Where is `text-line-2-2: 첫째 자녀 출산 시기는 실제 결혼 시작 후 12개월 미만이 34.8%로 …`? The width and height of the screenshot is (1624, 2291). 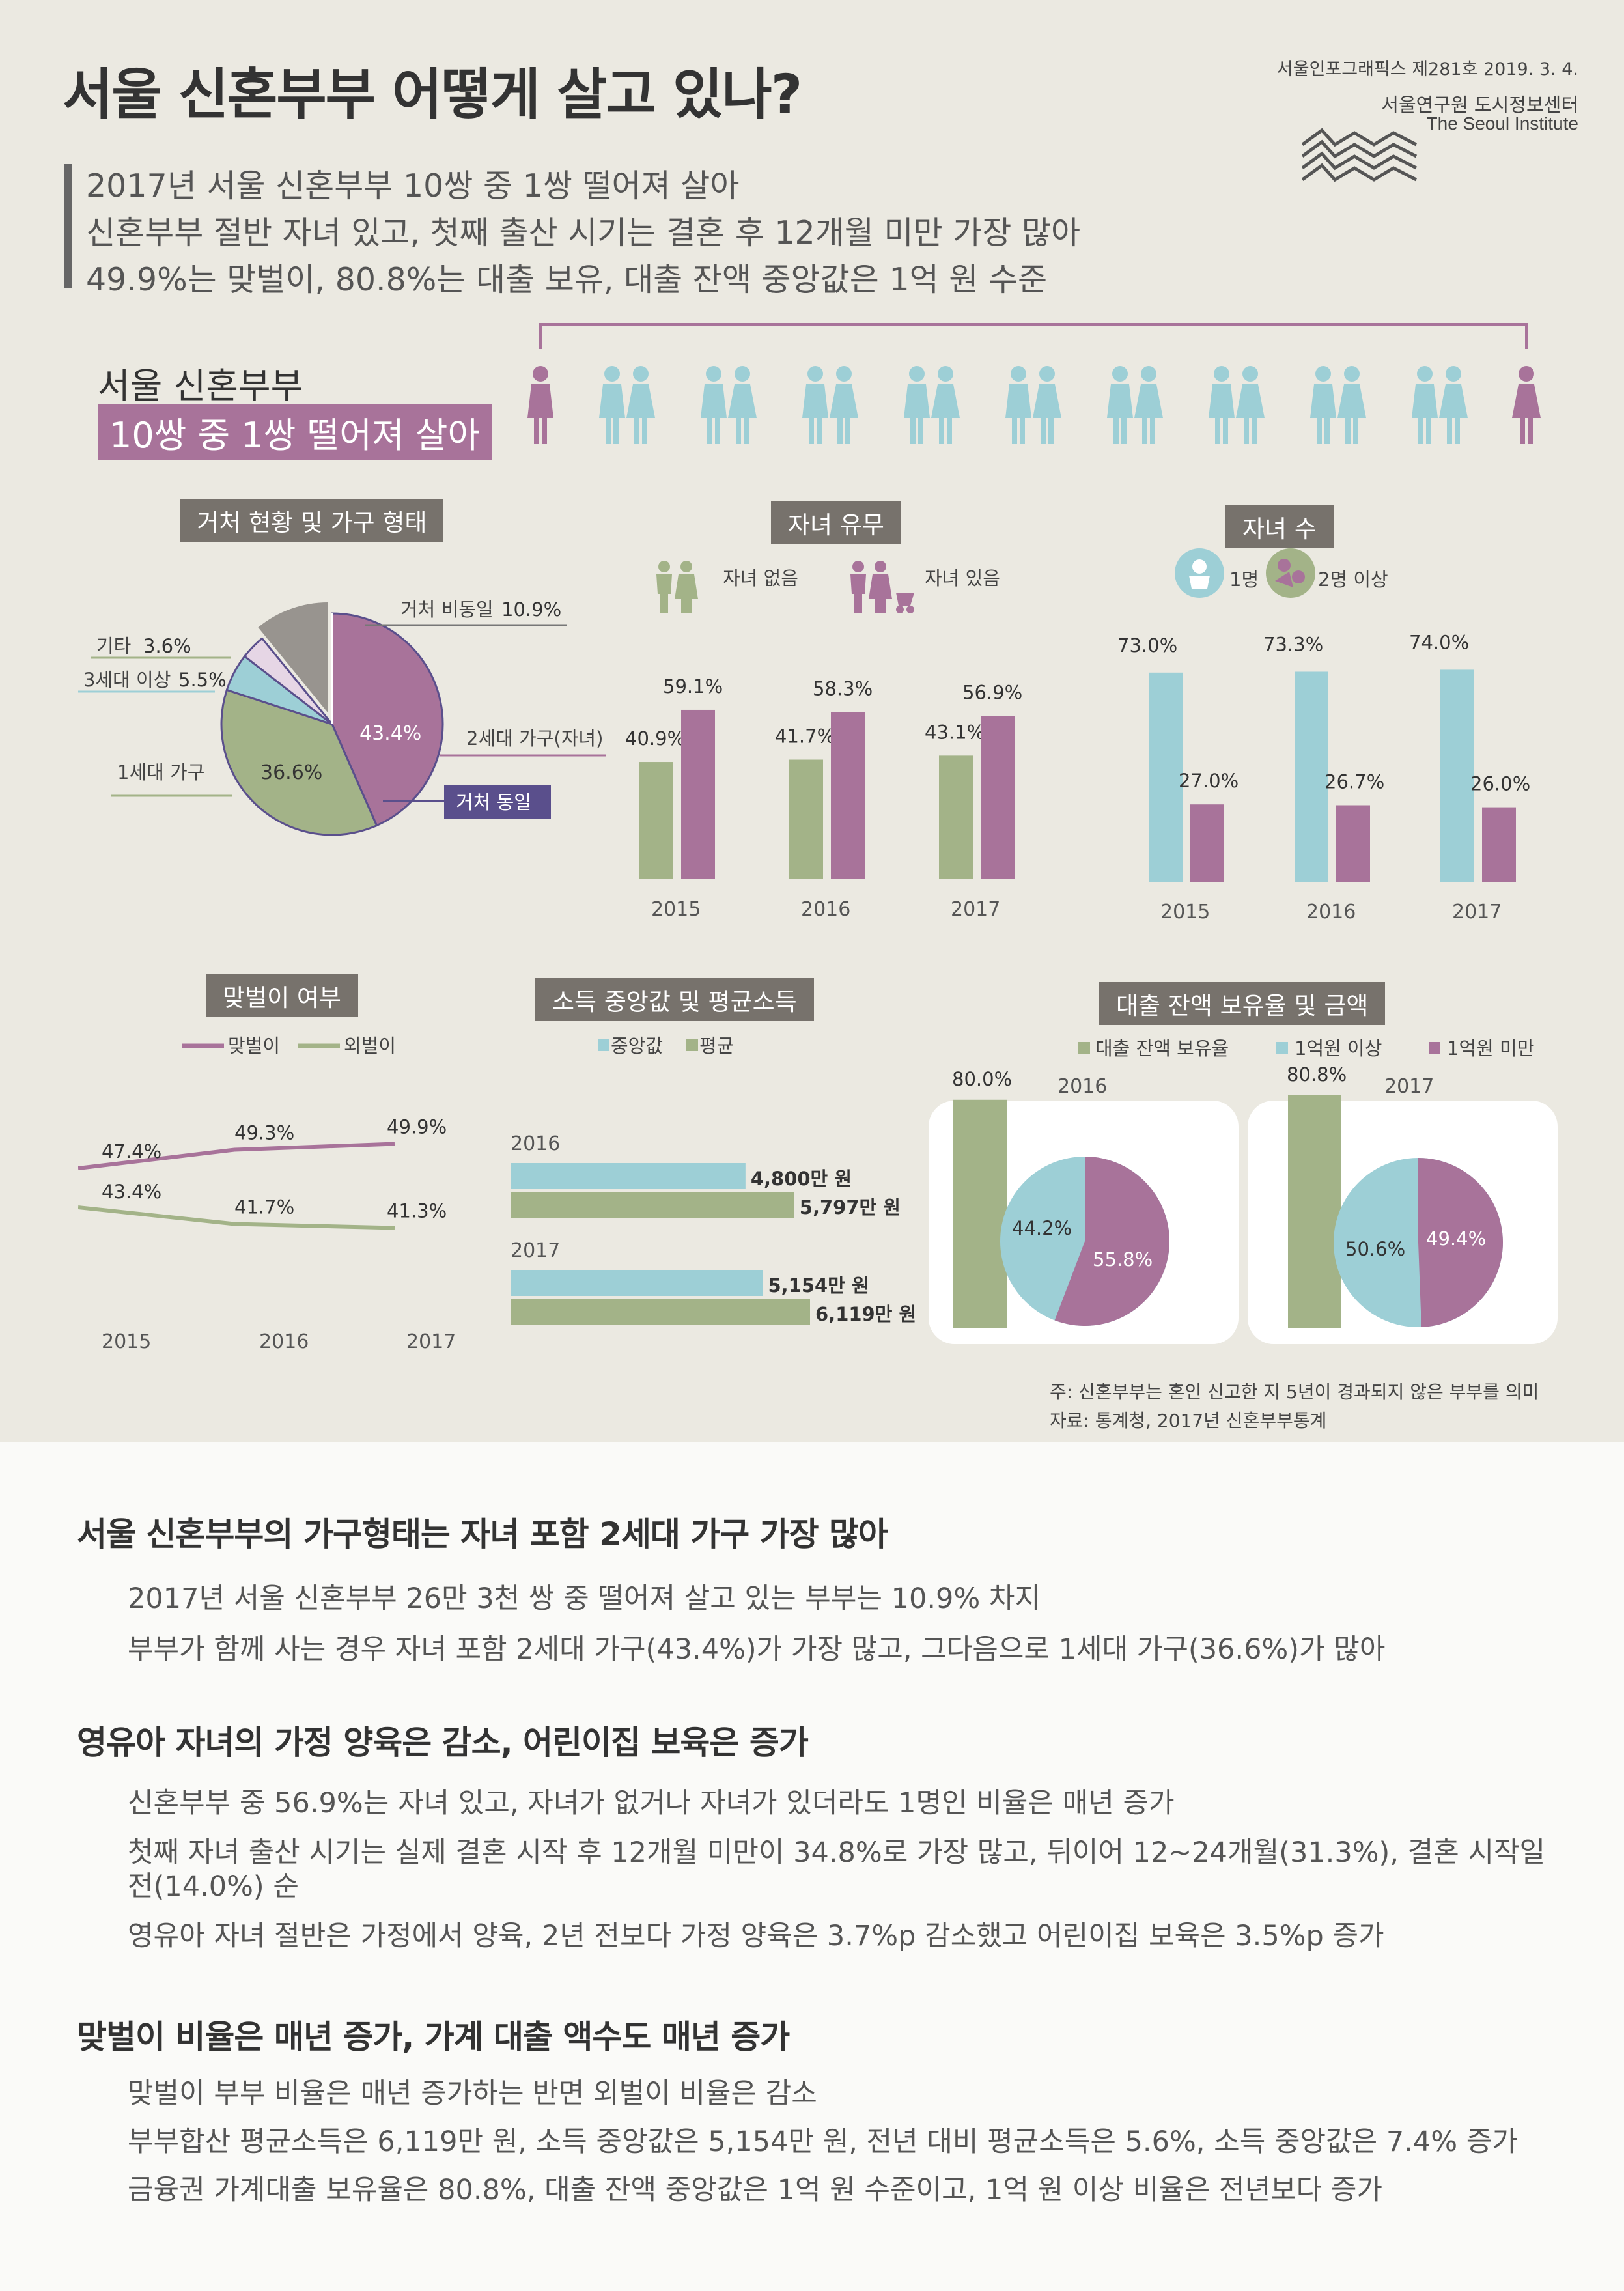
text-line-2-2: 첫째 자녀 출산 시기는 실제 결혼 시작 후 12개월 미만이 34.8%로 … is located at coordinates (837, 1869).